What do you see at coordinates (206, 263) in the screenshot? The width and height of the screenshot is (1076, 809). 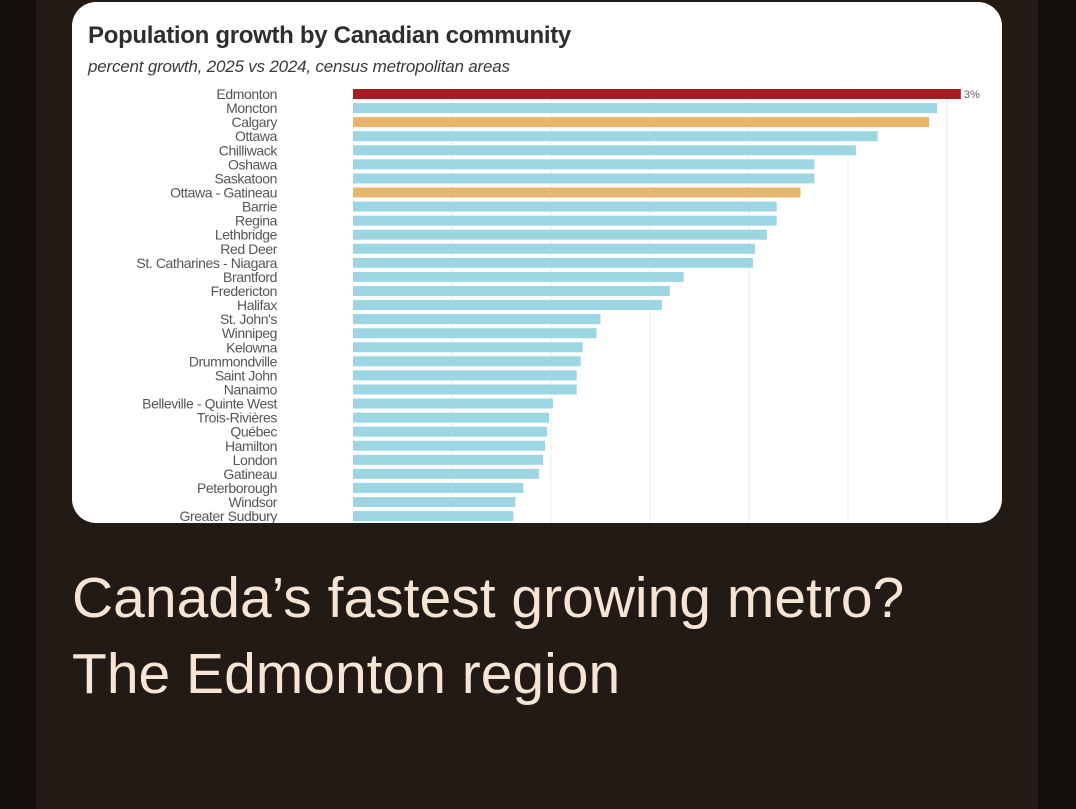 I see `category-label: St. Catharines - Niagara` at bounding box center [206, 263].